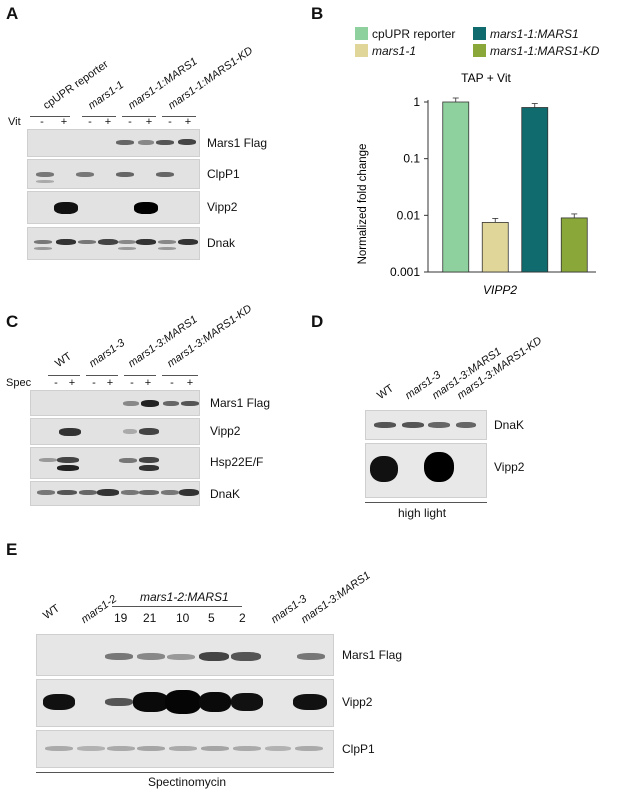 This screenshot has width=617, height=795. Describe the element at coordinates (336, 597) in the screenshot. I see `lane-label-e-mars1-3-mars1: mars1-3:MARS1` at that location.